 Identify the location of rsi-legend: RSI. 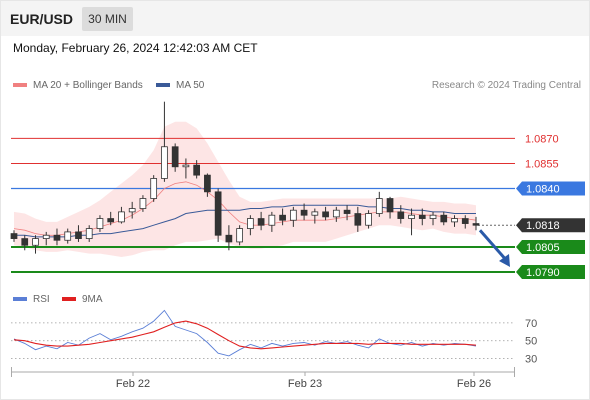
(31, 299).